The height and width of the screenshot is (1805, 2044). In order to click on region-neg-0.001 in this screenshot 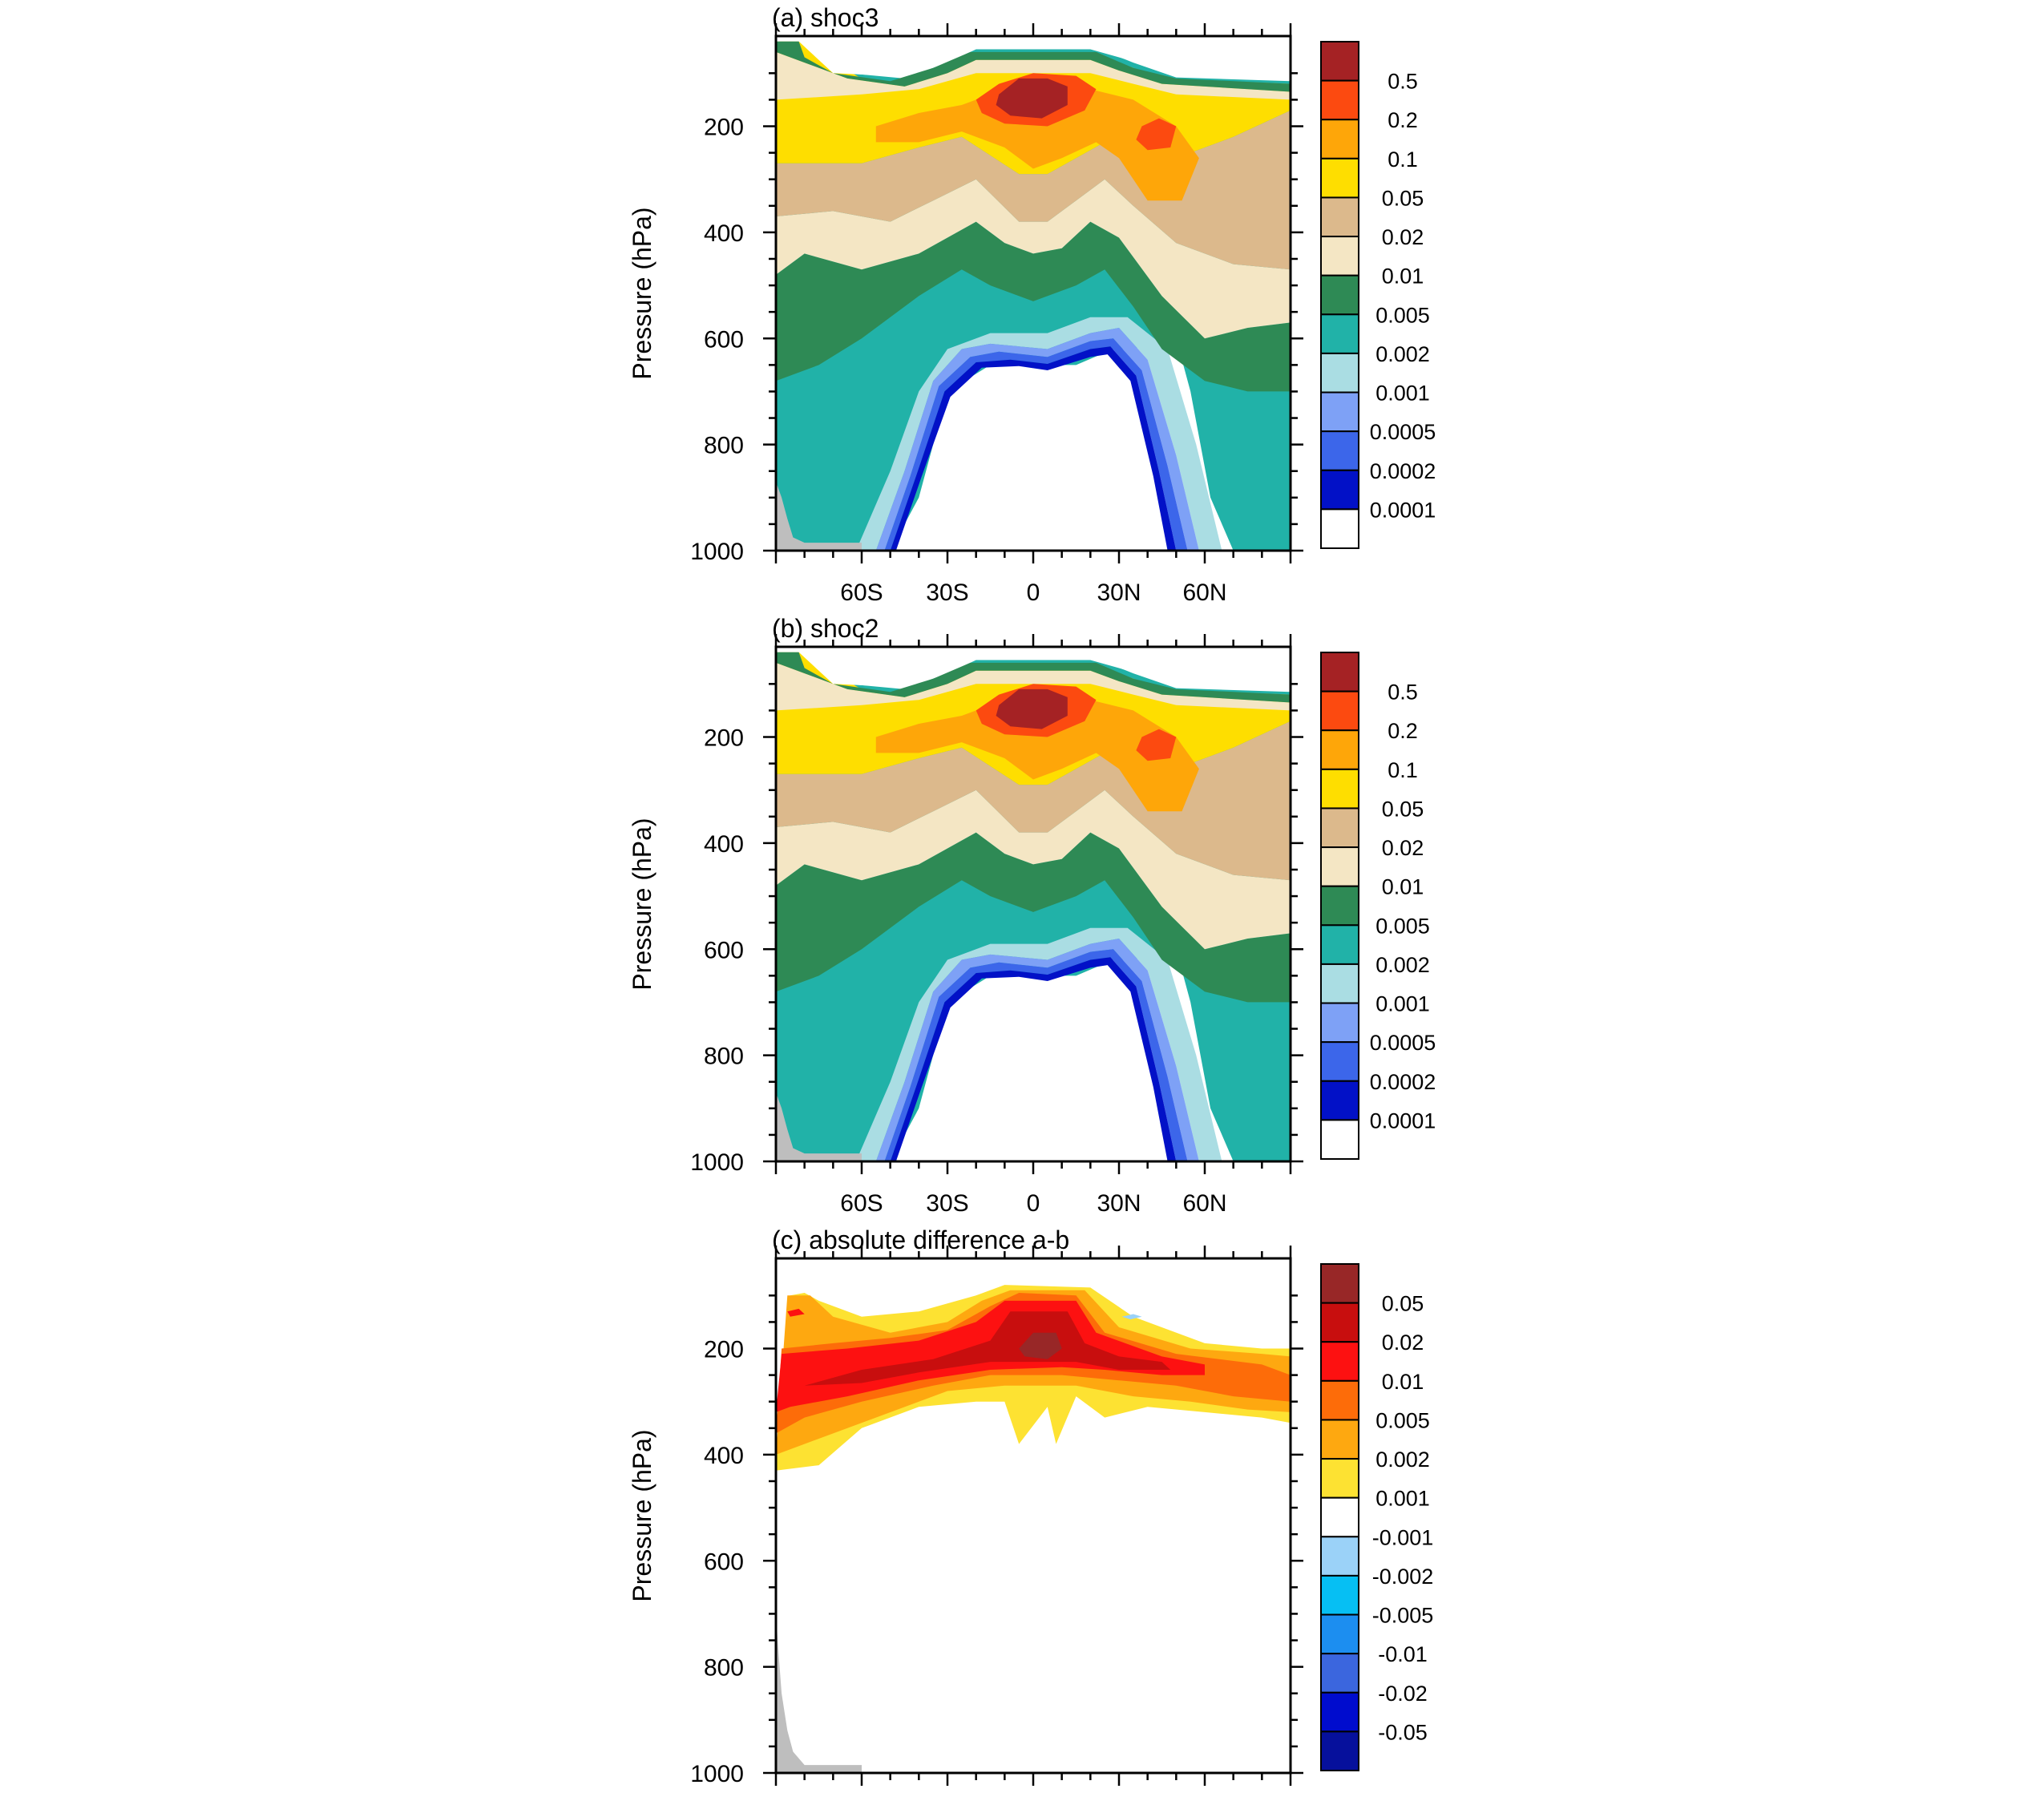, I will do `click(1131, 1317)`.